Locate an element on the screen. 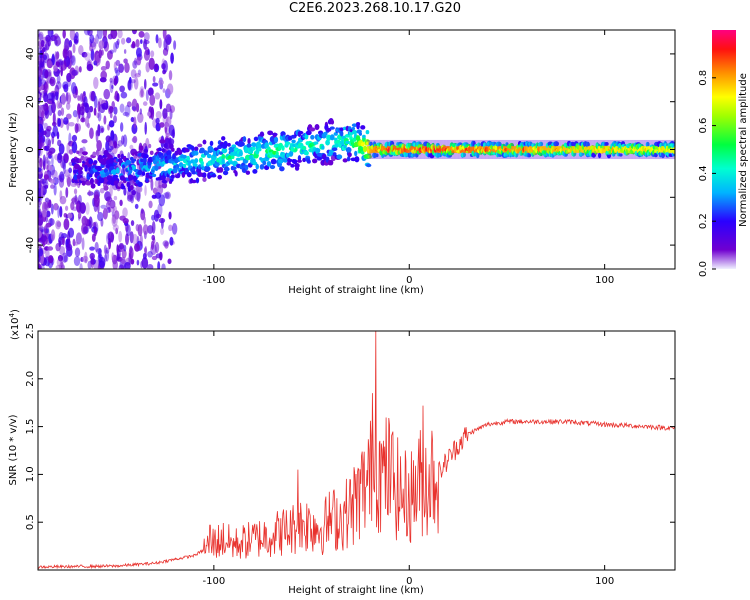 Image resolution: width=750 pixels, height=600 pixels. colorbar-tick-label: 0.0 is located at coordinates (703, 269).